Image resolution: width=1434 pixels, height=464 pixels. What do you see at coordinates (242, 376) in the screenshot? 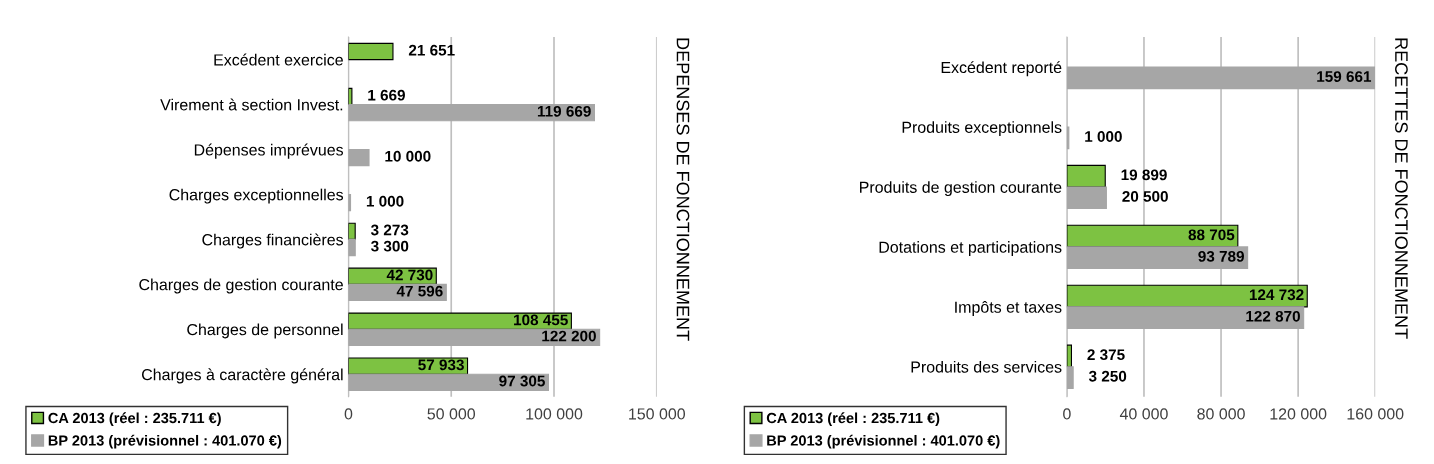
I see `y-tick-label: Charges à caractère général` at bounding box center [242, 376].